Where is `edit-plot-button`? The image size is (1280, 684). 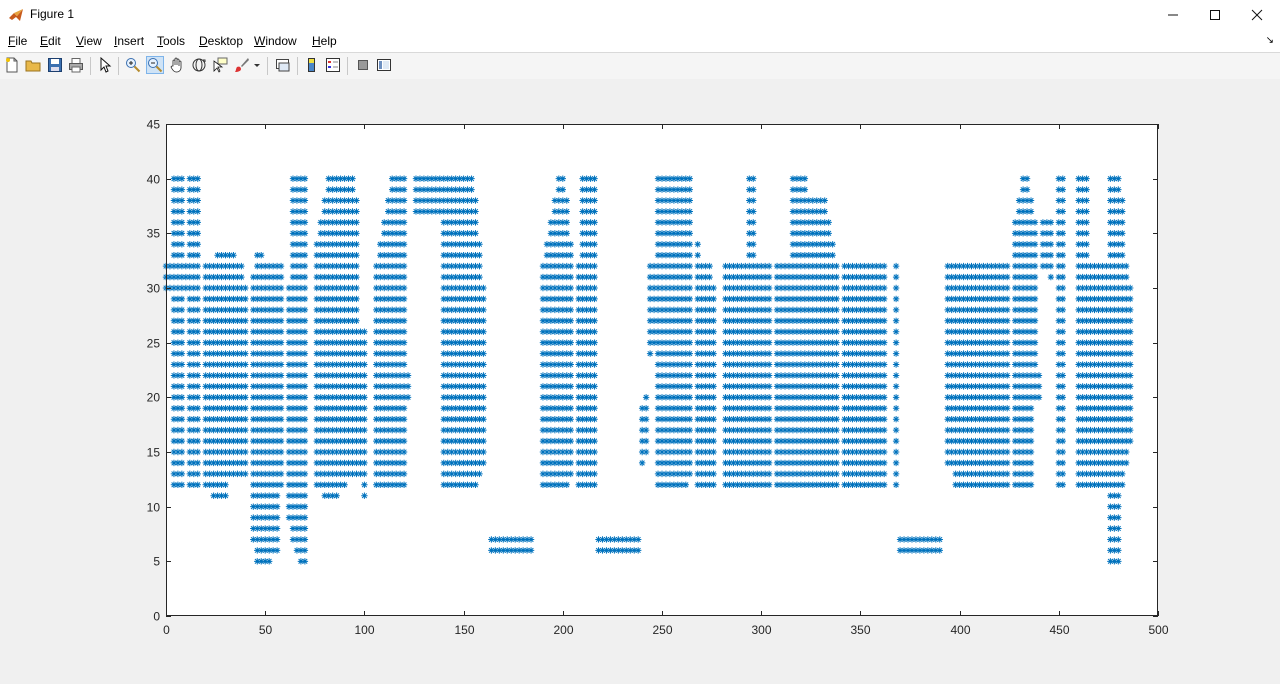 edit-plot-button is located at coordinates (105, 65).